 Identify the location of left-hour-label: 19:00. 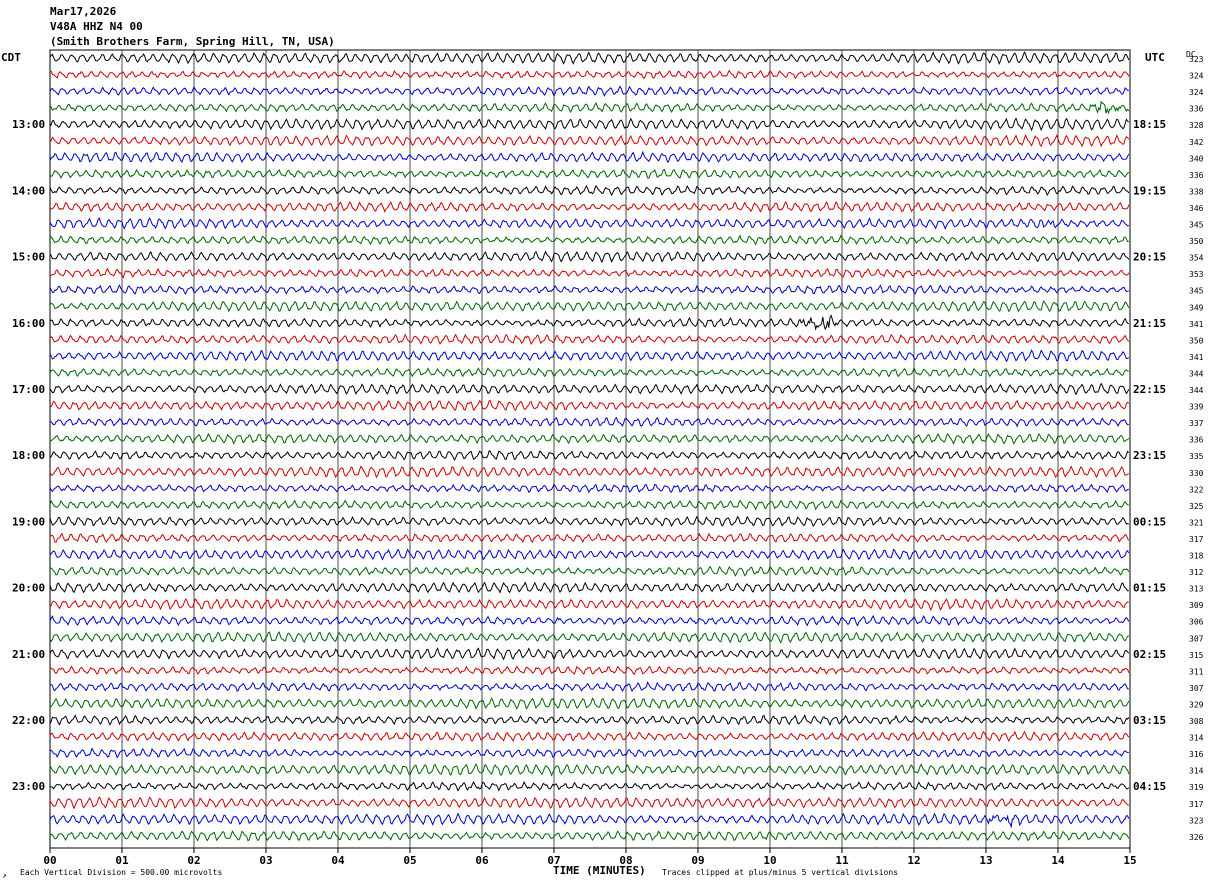
(28, 521).